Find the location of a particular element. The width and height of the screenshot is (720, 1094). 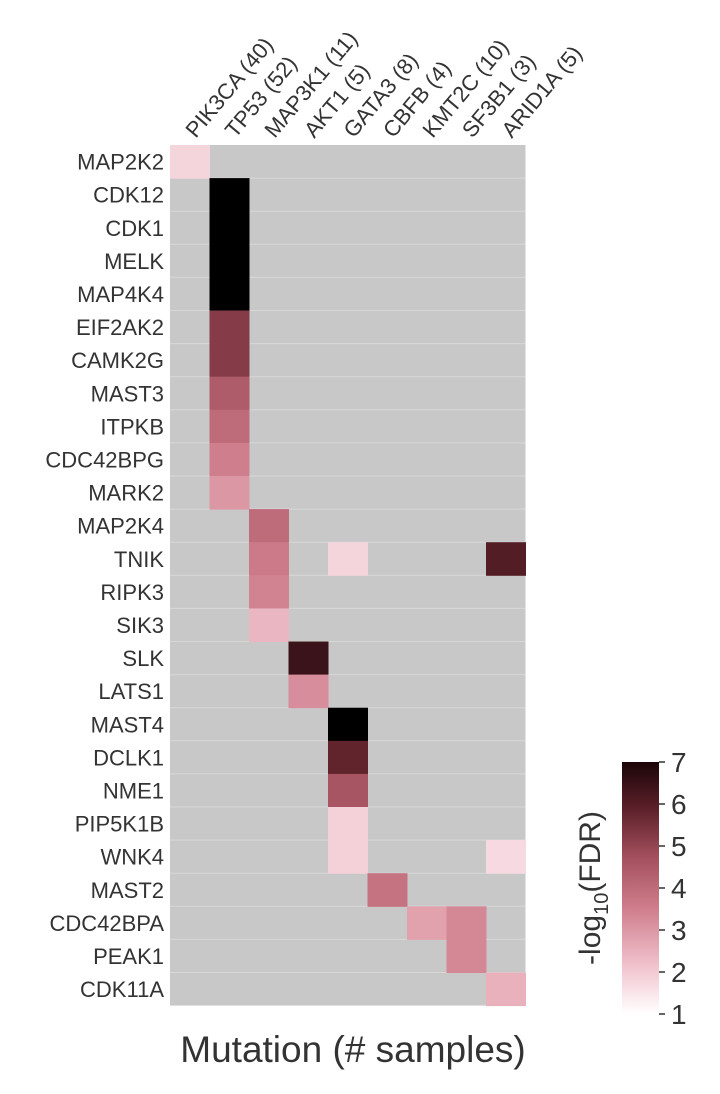

row-label: TNIK is located at coordinates (139, 559).